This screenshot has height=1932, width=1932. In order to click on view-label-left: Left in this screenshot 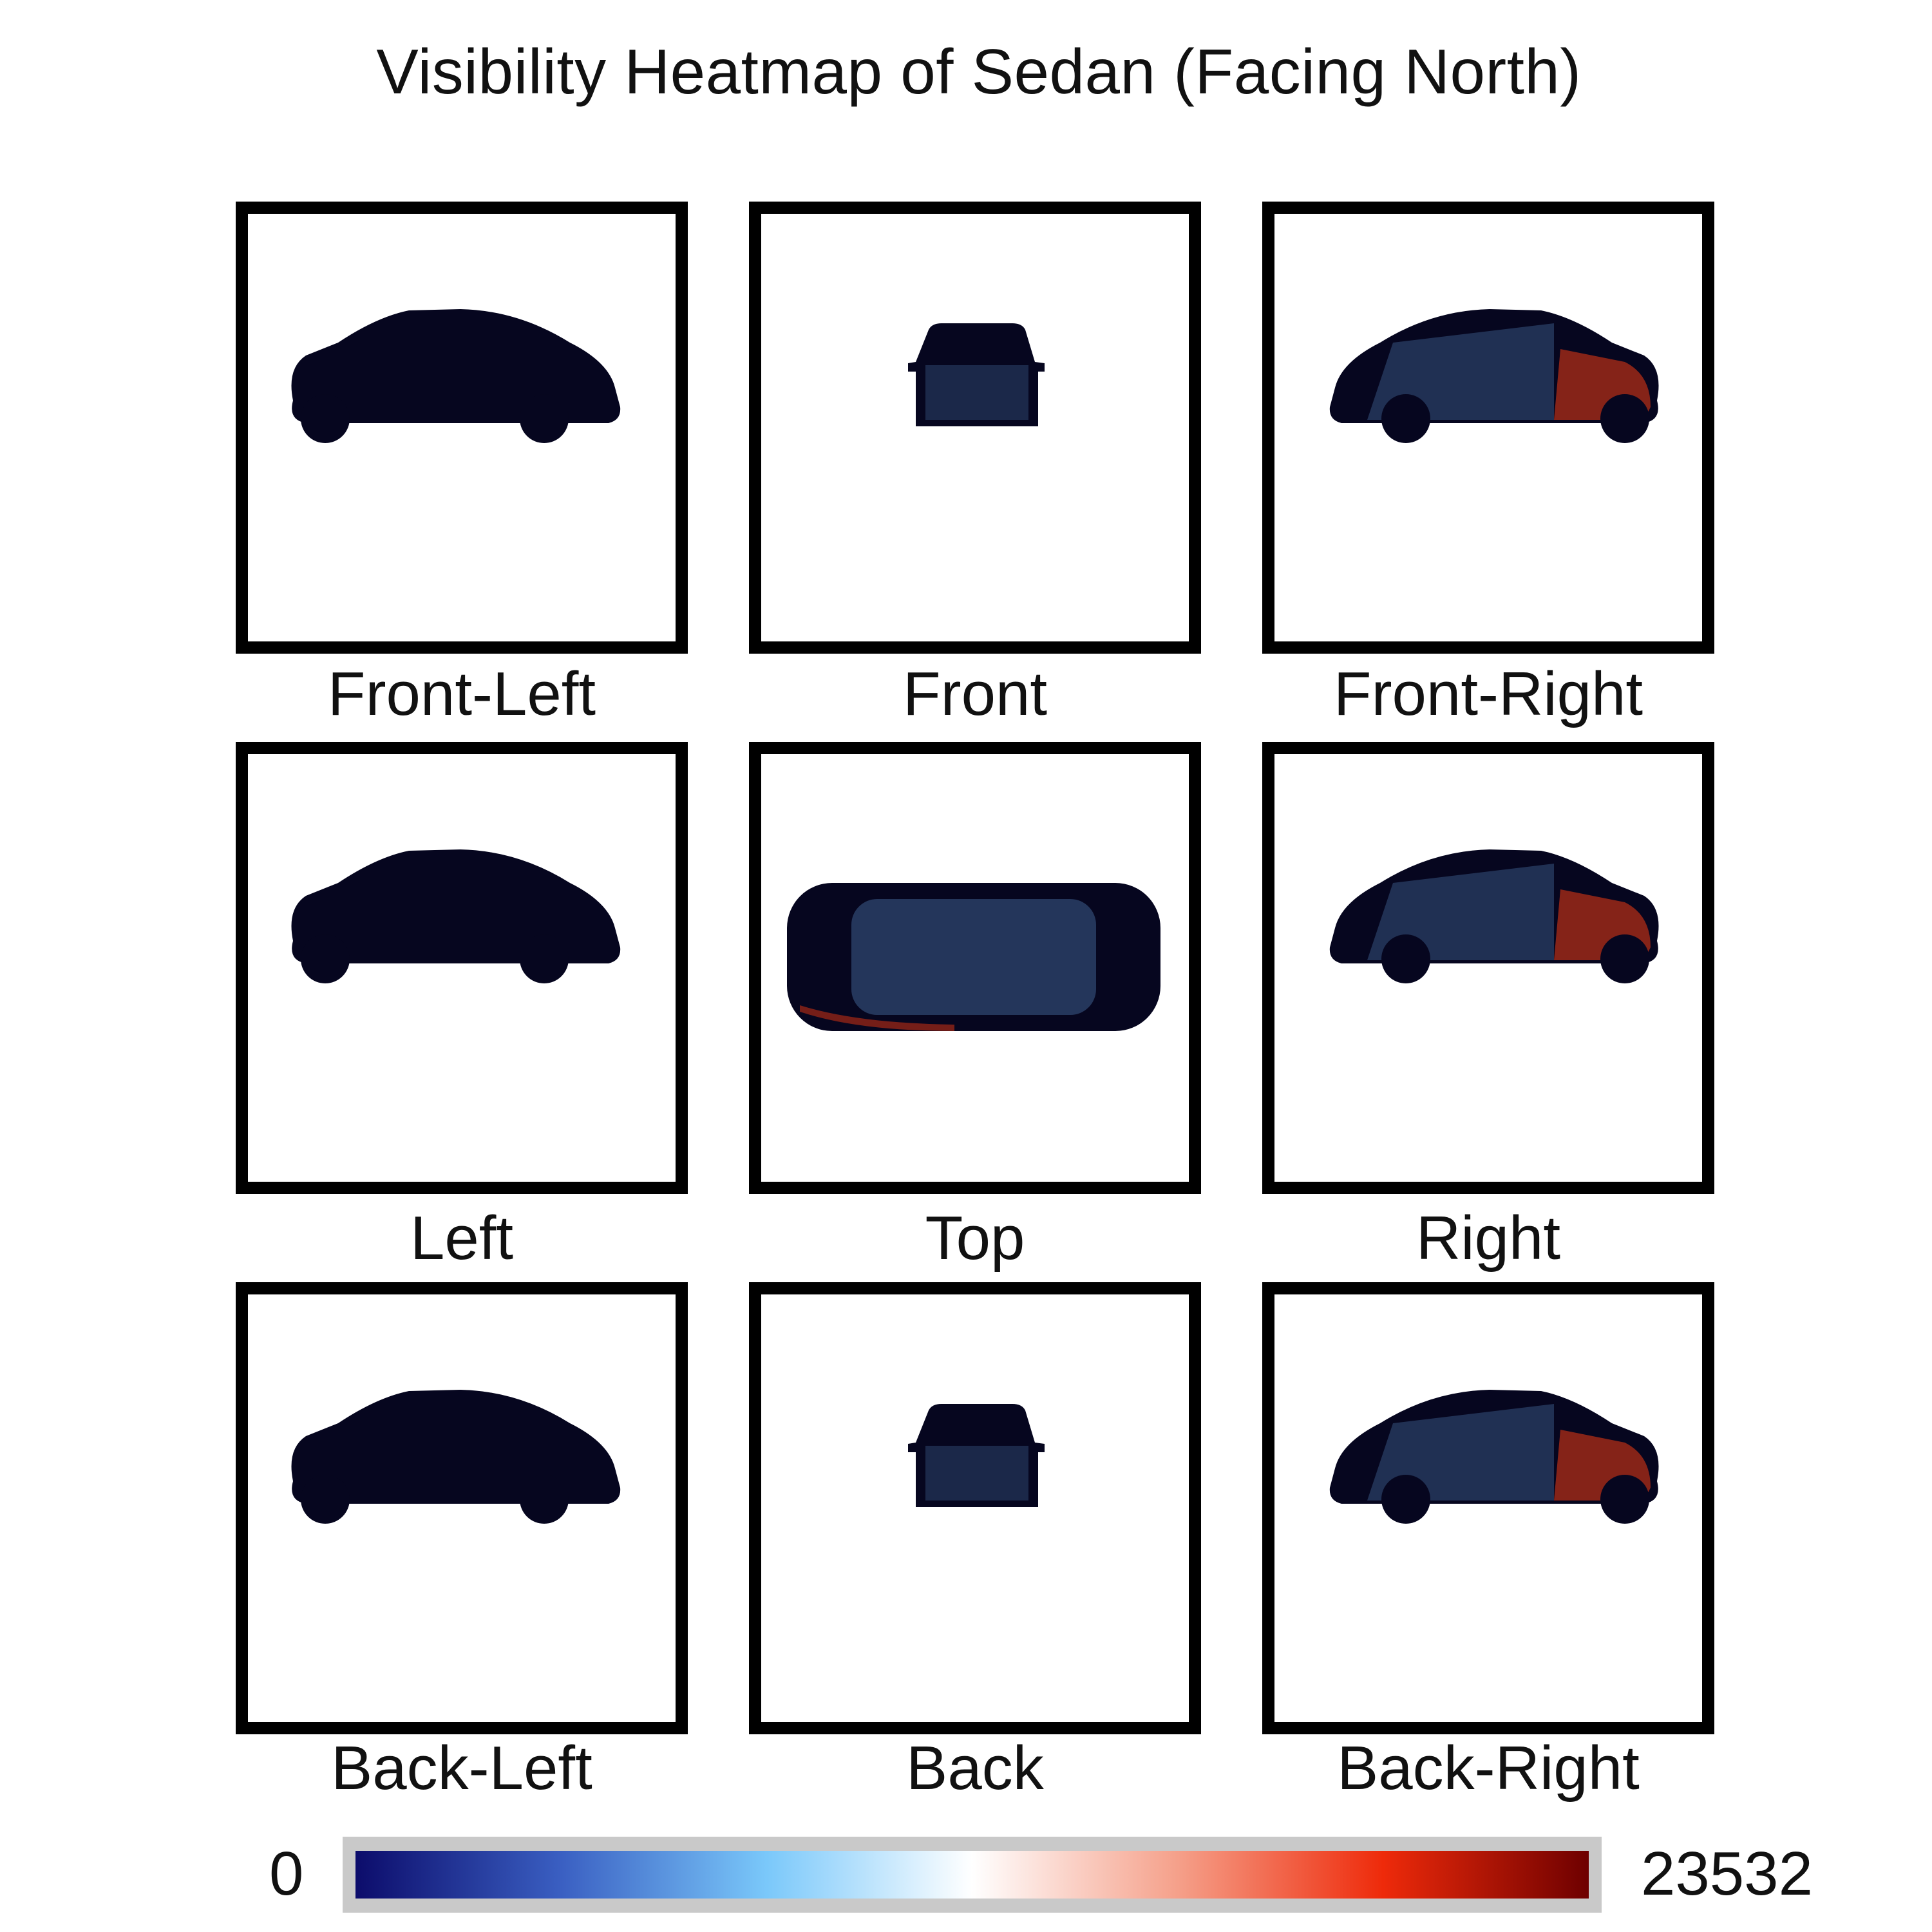, I will do `click(462, 1238)`.